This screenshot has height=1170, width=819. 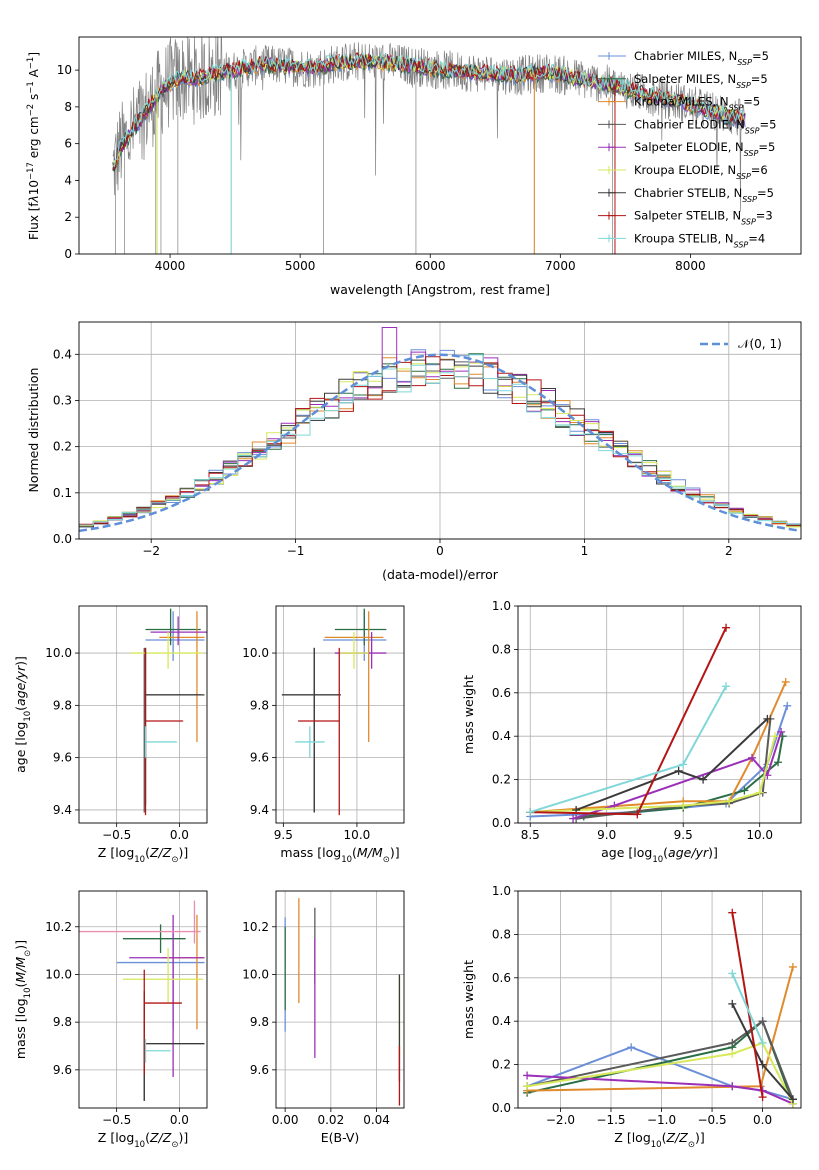 What do you see at coordinates (705, 126) in the screenshot?
I see `legend-entry: Chabrier ELODIE, NSSP=5` at bounding box center [705, 126].